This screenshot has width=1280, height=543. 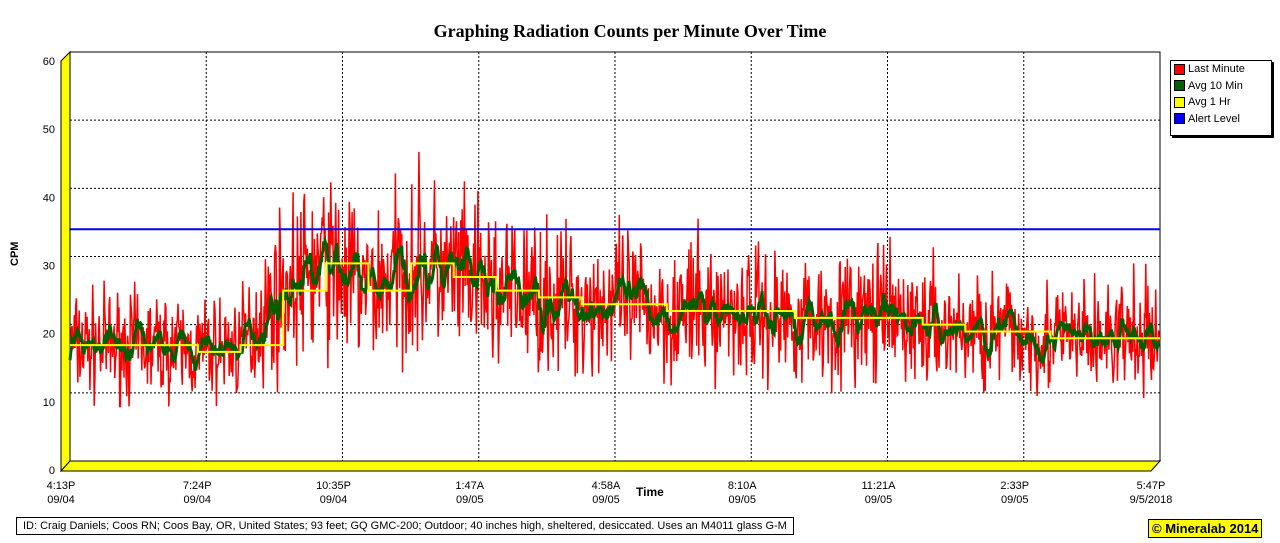 I want to click on y-tick-label: 40, so click(x=49, y=198).